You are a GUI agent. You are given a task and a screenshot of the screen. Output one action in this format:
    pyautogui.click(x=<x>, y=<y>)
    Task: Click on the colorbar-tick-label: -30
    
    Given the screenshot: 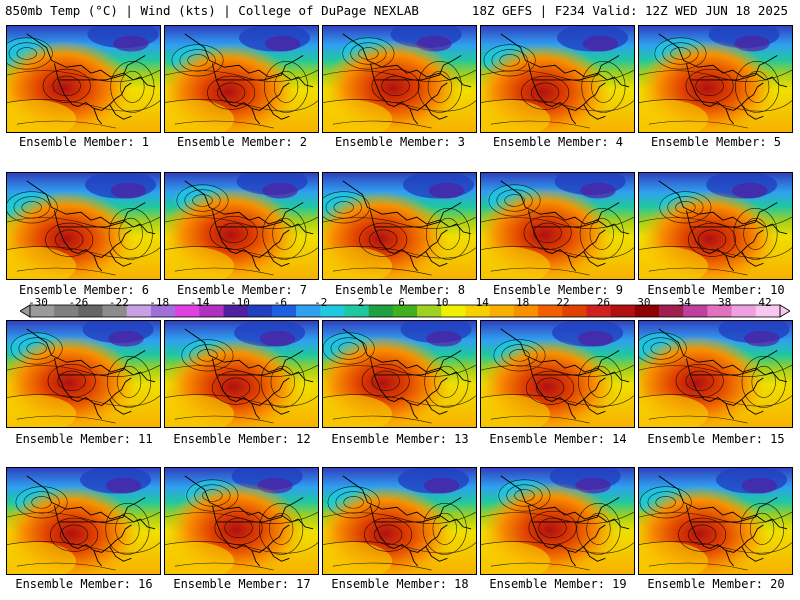 What is the action you would take?
    pyautogui.click(x=38, y=302)
    